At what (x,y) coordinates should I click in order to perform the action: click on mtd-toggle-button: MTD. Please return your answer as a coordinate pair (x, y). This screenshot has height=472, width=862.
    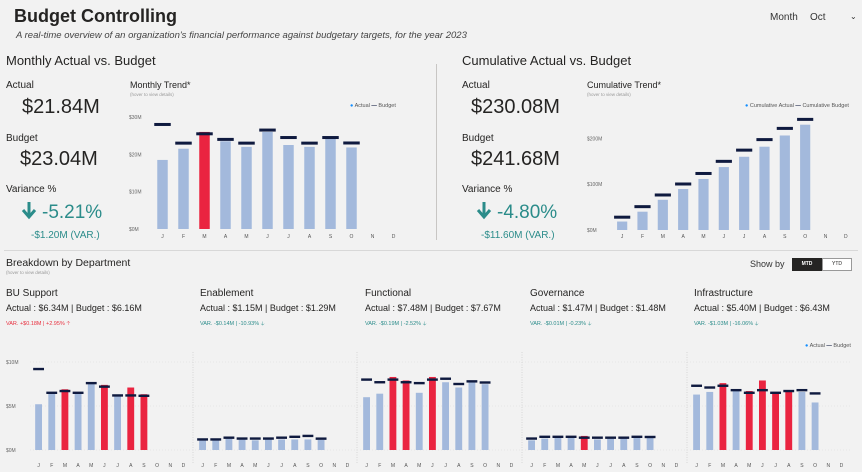
    Looking at the image, I should click on (807, 264).